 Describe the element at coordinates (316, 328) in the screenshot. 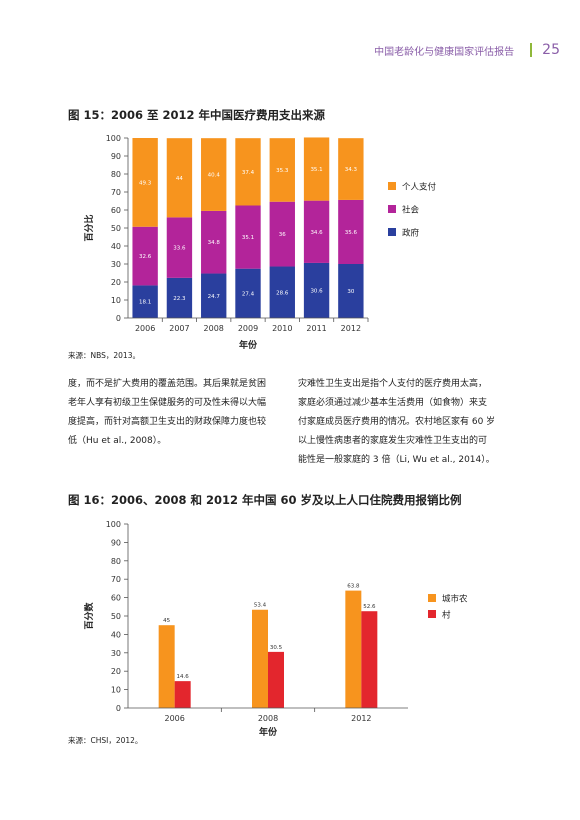

I see `x-tick-label: 2011` at that location.